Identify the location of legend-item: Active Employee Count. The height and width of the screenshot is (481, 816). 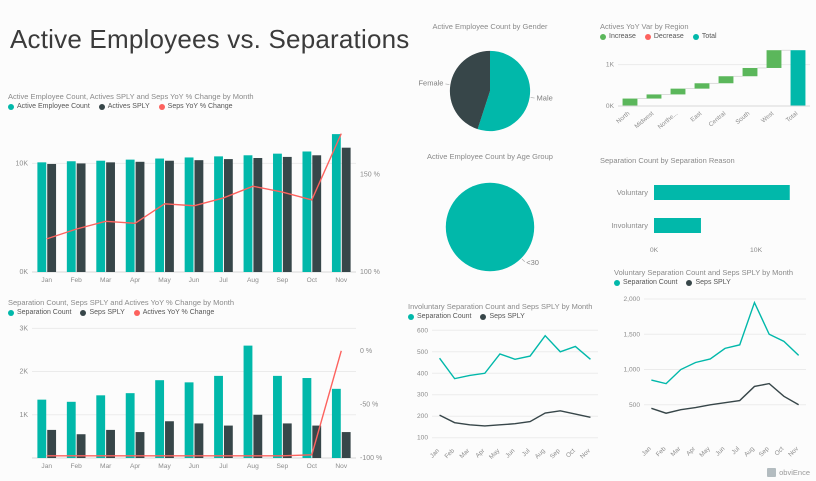
(49, 106).